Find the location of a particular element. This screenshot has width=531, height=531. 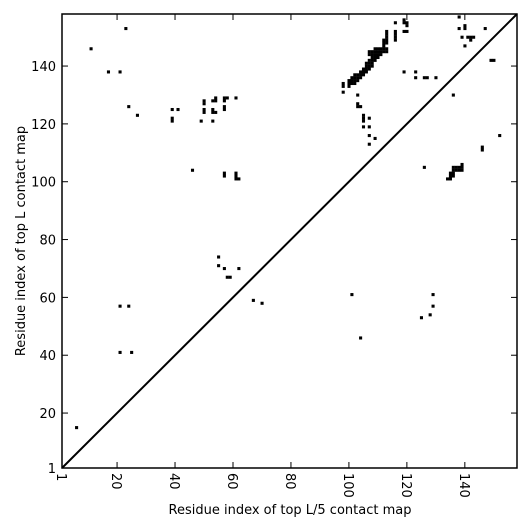

x-tick-label: 60 is located at coordinates (231, 481).